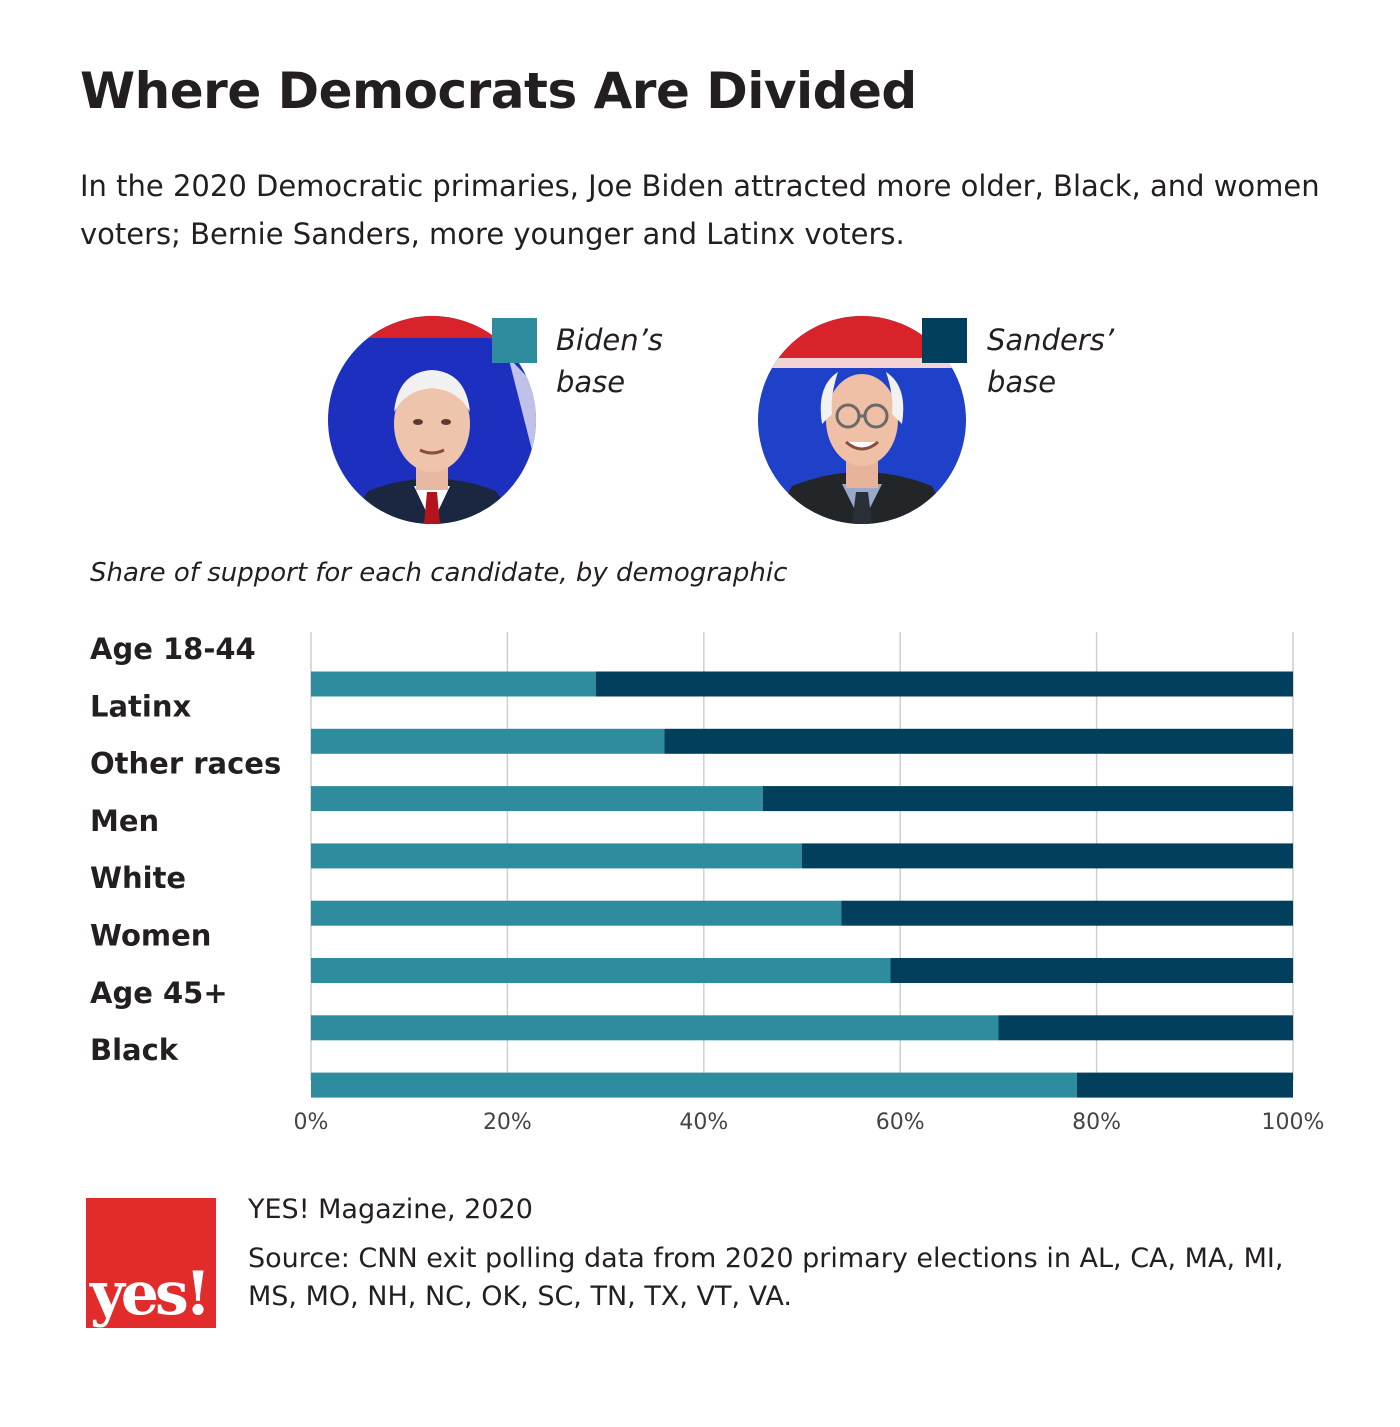  What do you see at coordinates (150, 1294) in the screenshot?
I see `logo-text: yes!` at bounding box center [150, 1294].